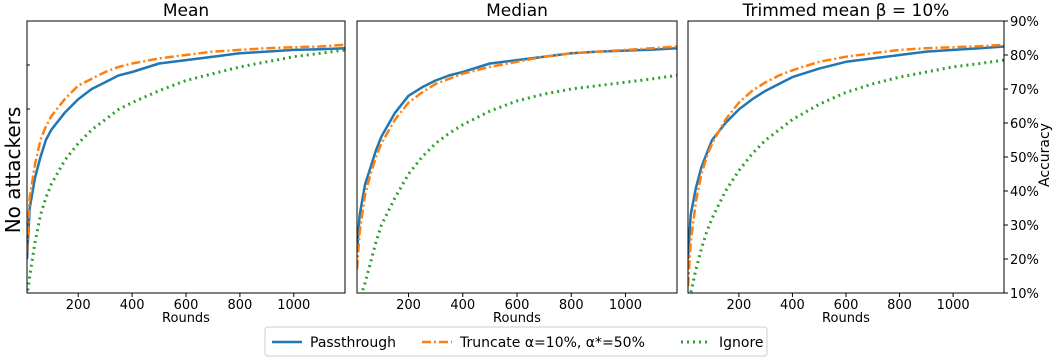 Image resolution: width=1056 pixels, height=358 pixels. I want to click on legend-label-truncate: Truncate α=10%, α*=50%, so click(552, 343).